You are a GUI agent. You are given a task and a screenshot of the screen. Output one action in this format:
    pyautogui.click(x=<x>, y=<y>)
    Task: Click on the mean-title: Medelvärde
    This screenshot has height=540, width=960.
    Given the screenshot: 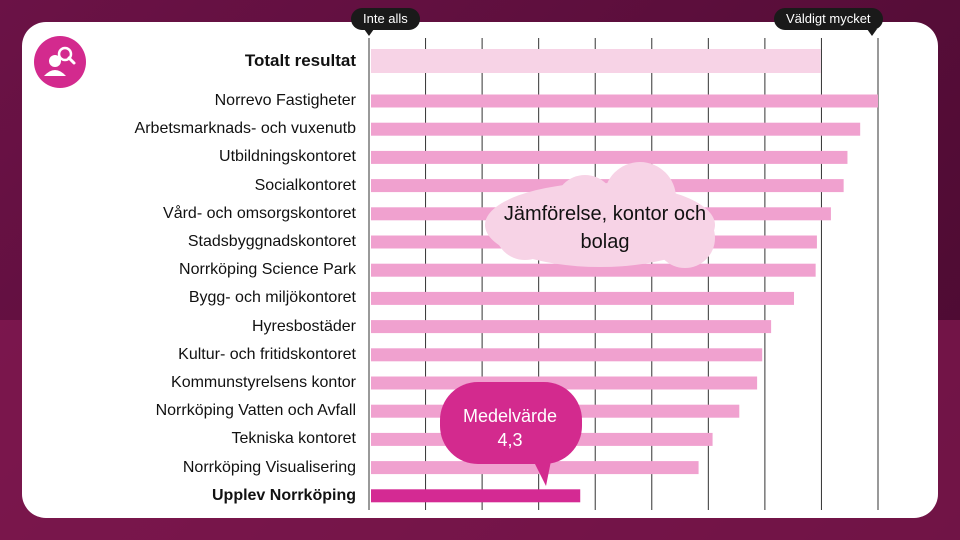 What is the action you would take?
    pyautogui.click(x=510, y=416)
    